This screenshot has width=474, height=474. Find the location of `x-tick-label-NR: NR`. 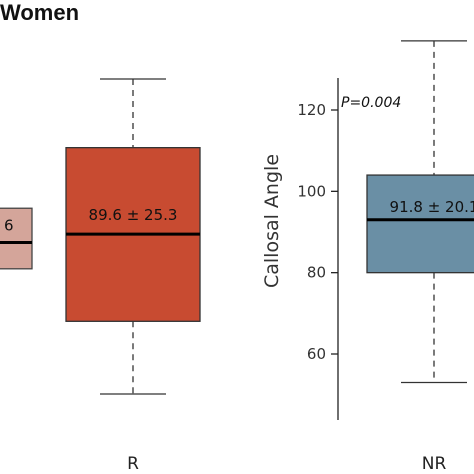

x-tick-label-NR: NR is located at coordinates (434, 464).